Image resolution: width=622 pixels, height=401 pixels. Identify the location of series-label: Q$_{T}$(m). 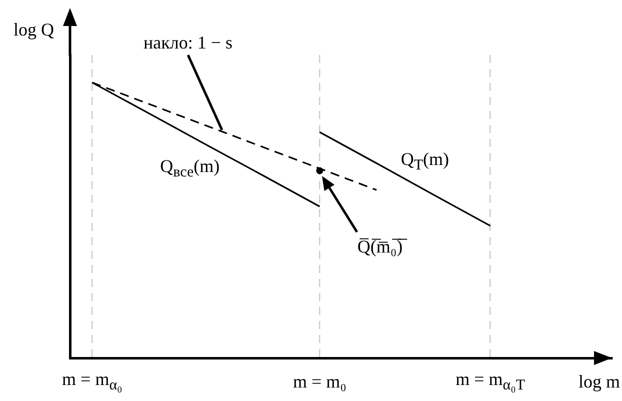
(425, 162).